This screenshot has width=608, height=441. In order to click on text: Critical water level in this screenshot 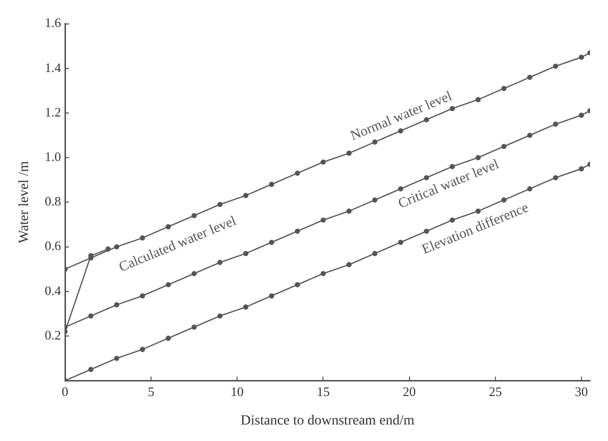, I will do `click(449, 184)`.